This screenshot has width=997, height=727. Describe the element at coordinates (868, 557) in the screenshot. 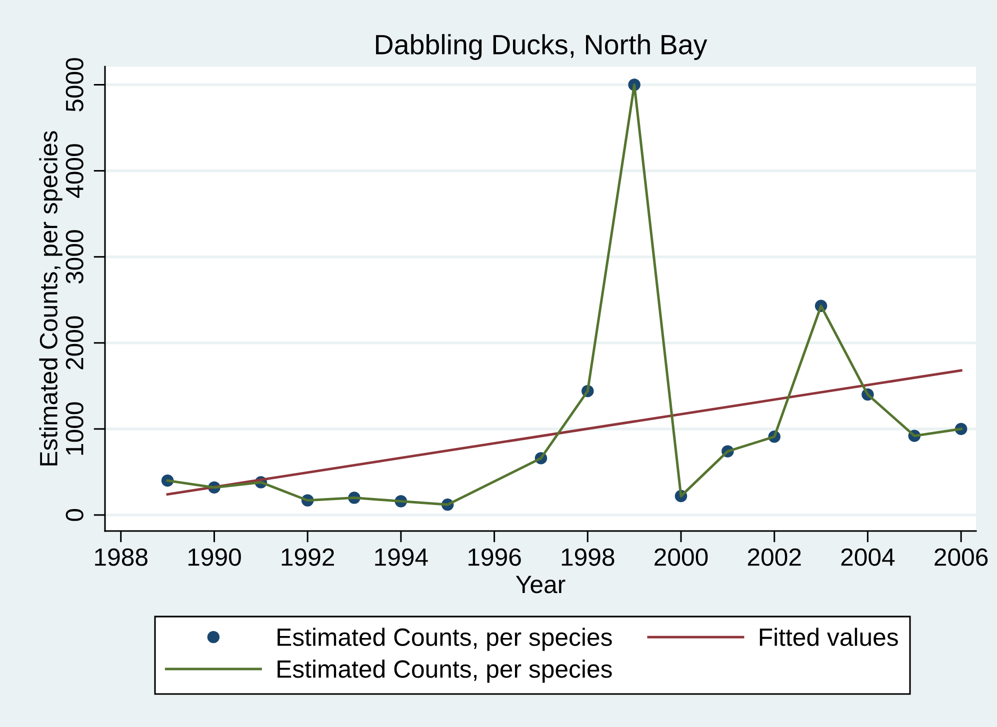

I see `x-tick-label: 2004` at that location.